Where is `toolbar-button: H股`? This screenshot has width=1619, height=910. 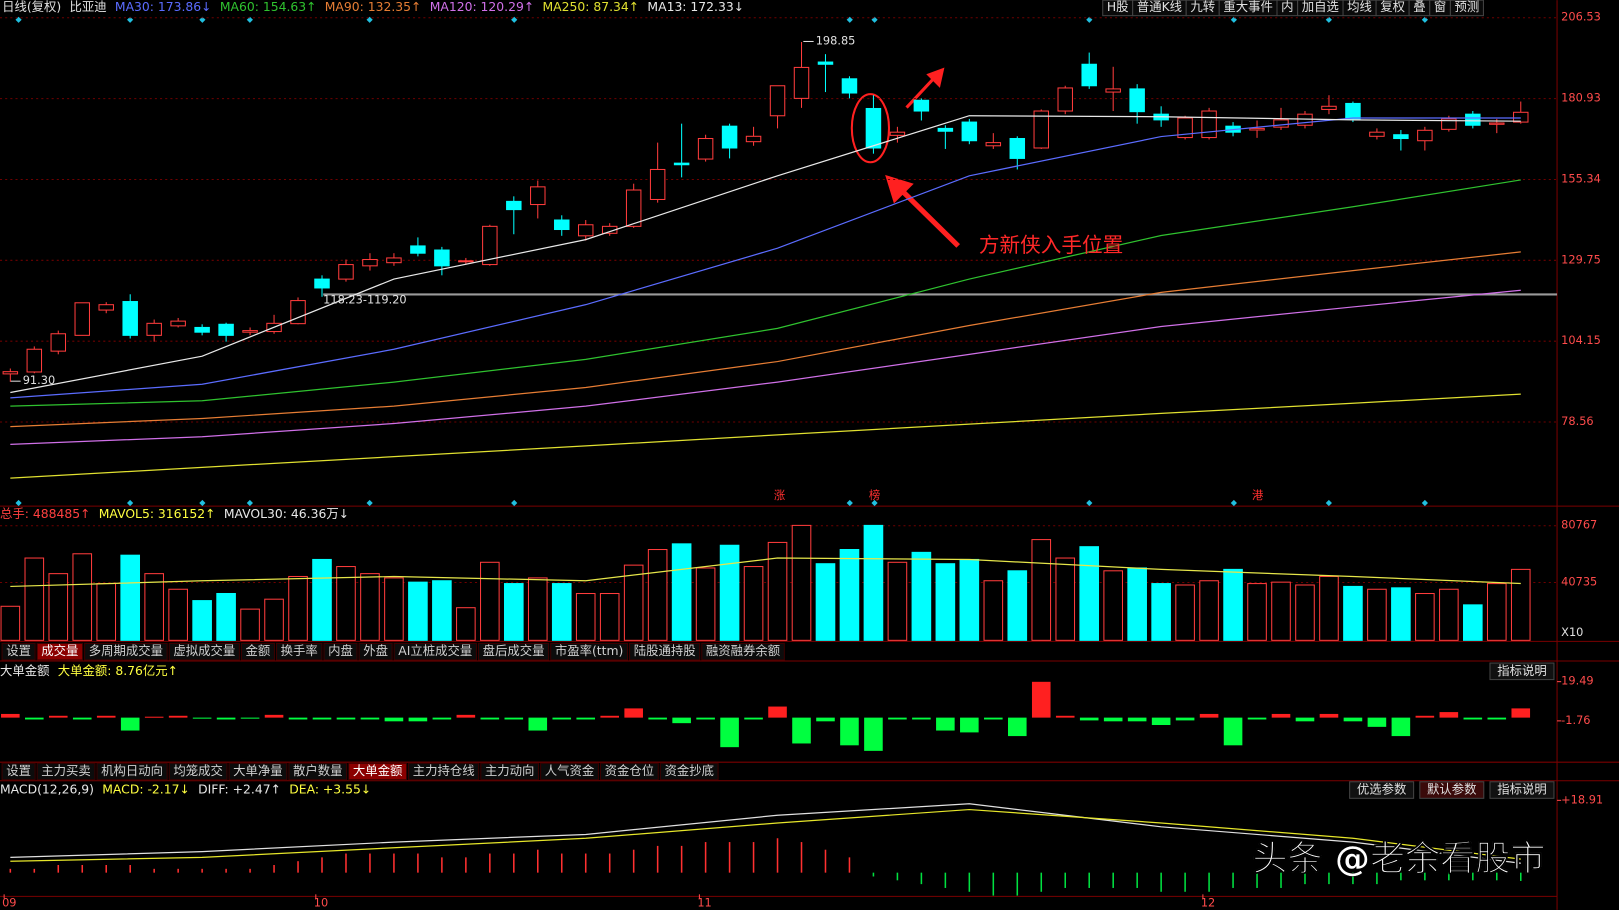
toolbar-button: H股 is located at coordinates (1118, 7).